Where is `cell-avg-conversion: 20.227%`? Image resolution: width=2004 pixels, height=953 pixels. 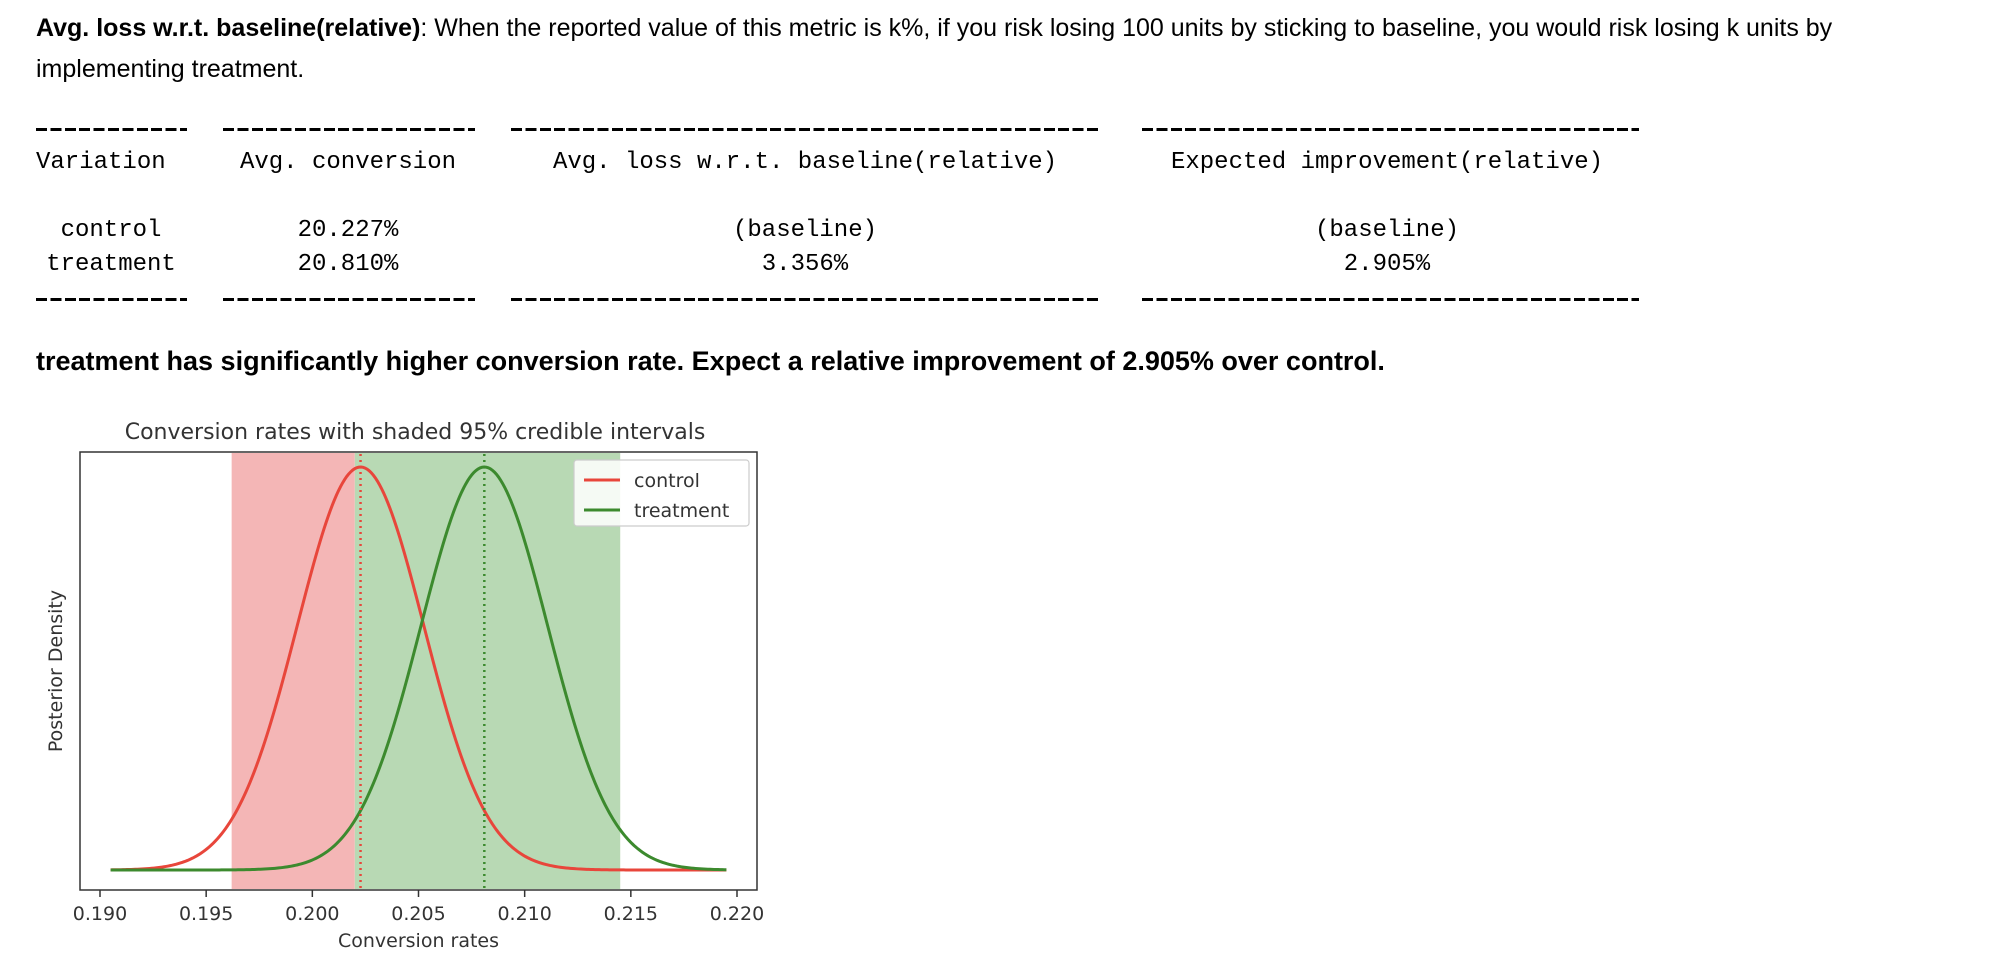
cell-avg-conversion: 20.227% is located at coordinates (348, 230).